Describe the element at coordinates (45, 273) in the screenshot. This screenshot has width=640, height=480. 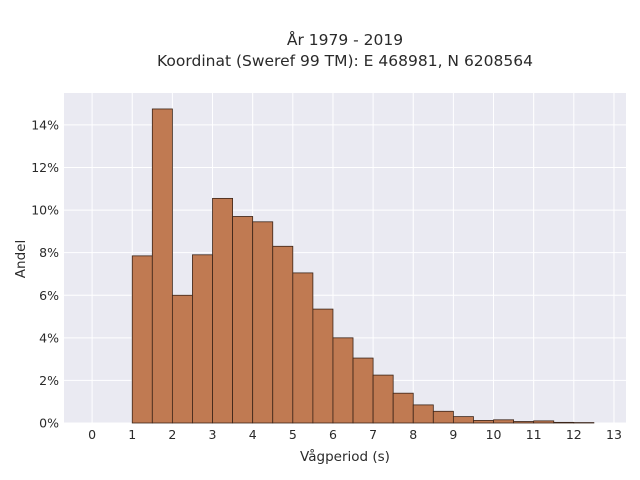
I see `y-axis-ticks: 0% 2% 4% 6% 8% 10% 12% 14%` at that location.